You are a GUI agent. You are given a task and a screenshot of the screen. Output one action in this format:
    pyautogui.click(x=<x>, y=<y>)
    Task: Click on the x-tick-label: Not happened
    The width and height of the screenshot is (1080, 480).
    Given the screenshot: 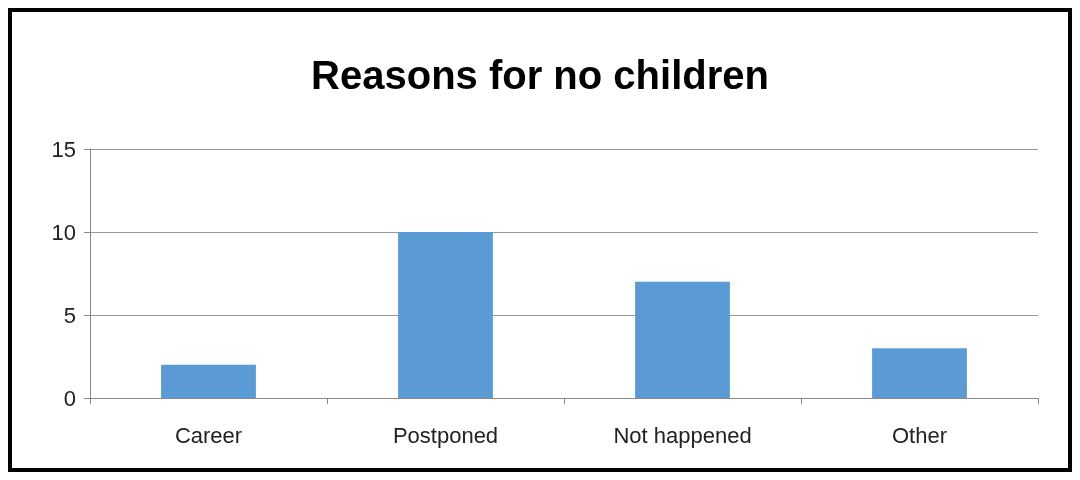 What is the action you would take?
    pyautogui.click(x=682, y=435)
    